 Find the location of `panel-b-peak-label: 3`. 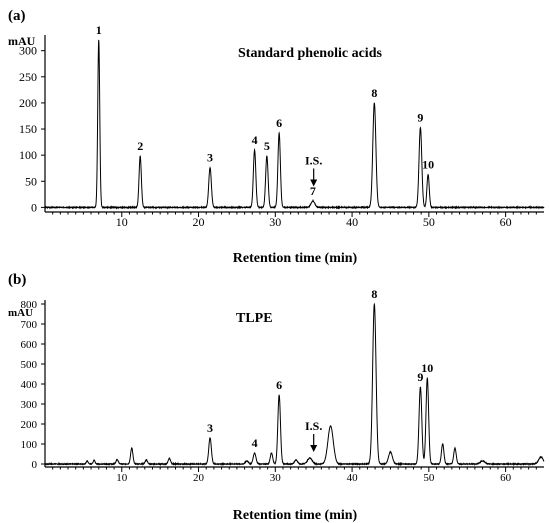

panel-b-peak-label: 3 is located at coordinates (210, 428).